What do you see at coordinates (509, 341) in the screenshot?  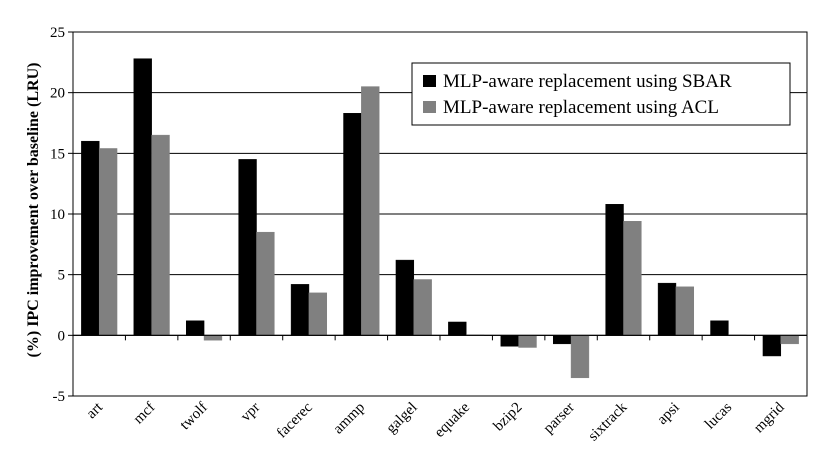 I see `bar-sbar-bzip2` at bounding box center [509, 341].